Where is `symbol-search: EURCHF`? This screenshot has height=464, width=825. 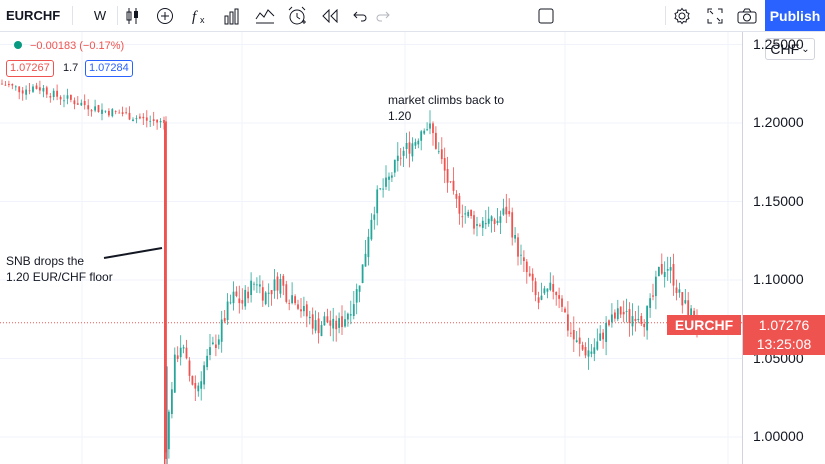
symbol-search: EURCHF is located at coordinates (34, 15).